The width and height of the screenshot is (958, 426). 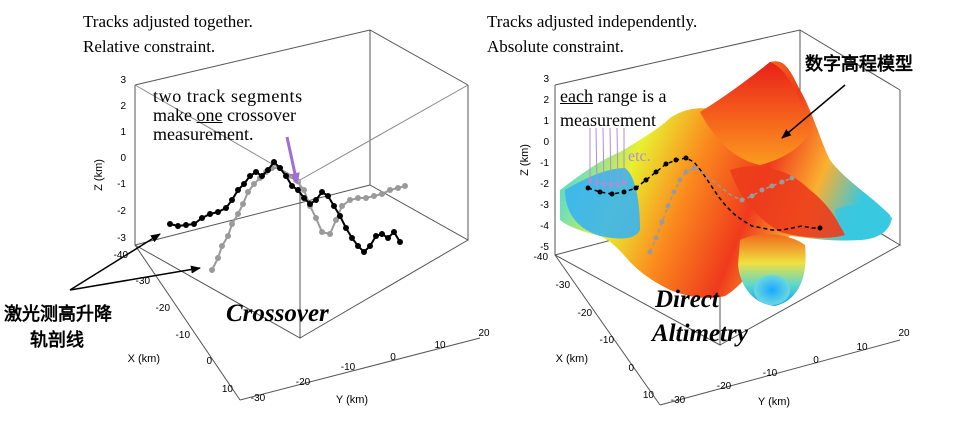 I want to click on track-label-arrows, so click(x=135, y=262).